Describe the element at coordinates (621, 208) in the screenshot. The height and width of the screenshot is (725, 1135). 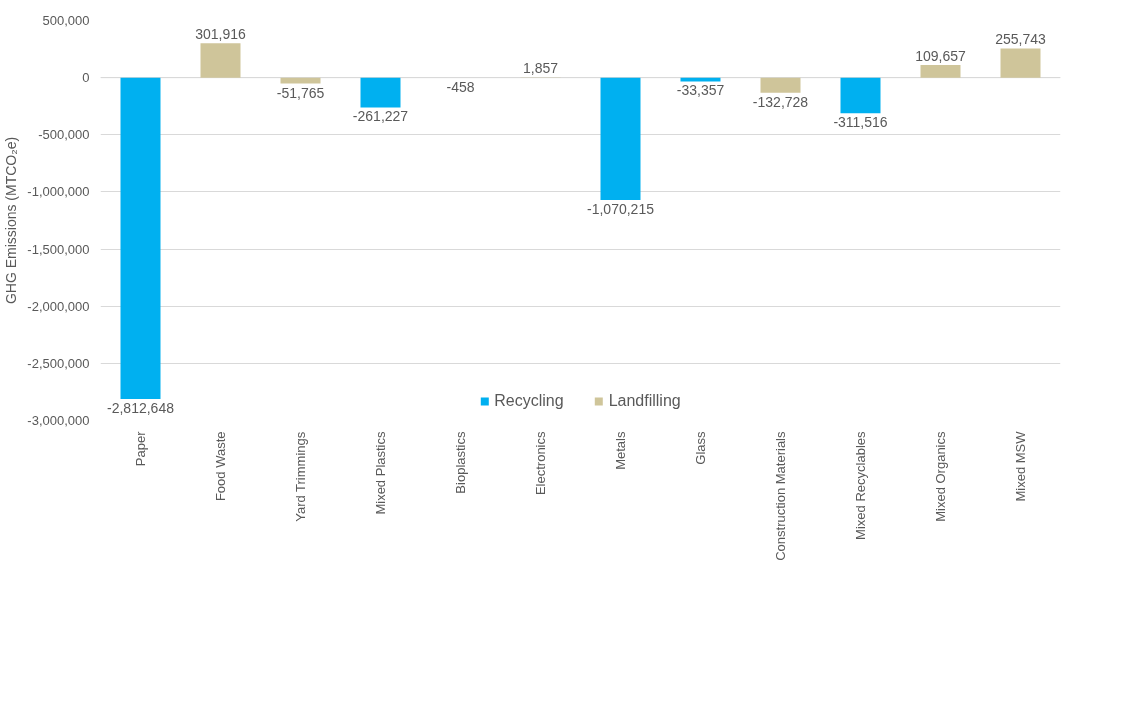
I see `data-label: -1,070,215` at that location.